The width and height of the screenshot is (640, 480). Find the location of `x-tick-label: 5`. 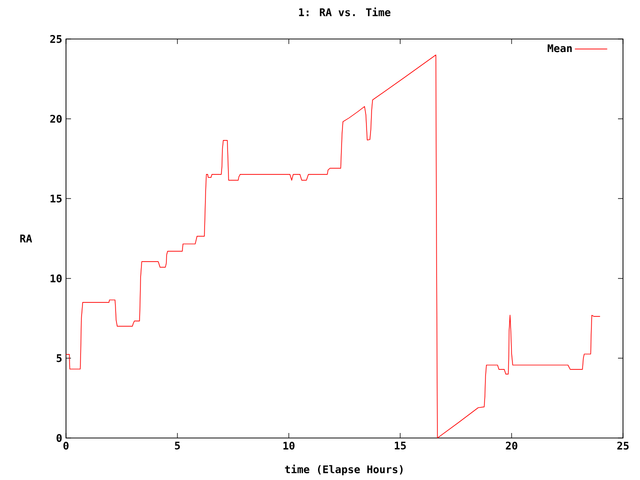

x-tick-label: 5 is located at coordinates (177, 446).